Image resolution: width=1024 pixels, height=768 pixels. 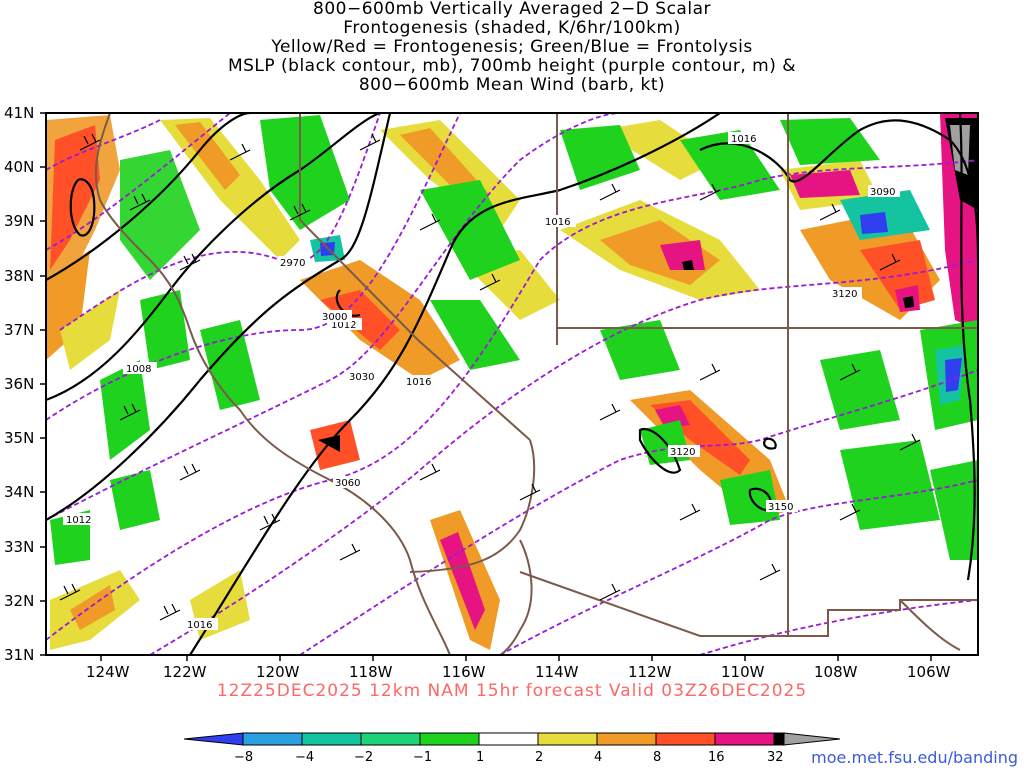 What do you see at coordinates (19, 167) in the screenshot?
I see `lat-label-40n: 40N` at bounding box center [19, 167].